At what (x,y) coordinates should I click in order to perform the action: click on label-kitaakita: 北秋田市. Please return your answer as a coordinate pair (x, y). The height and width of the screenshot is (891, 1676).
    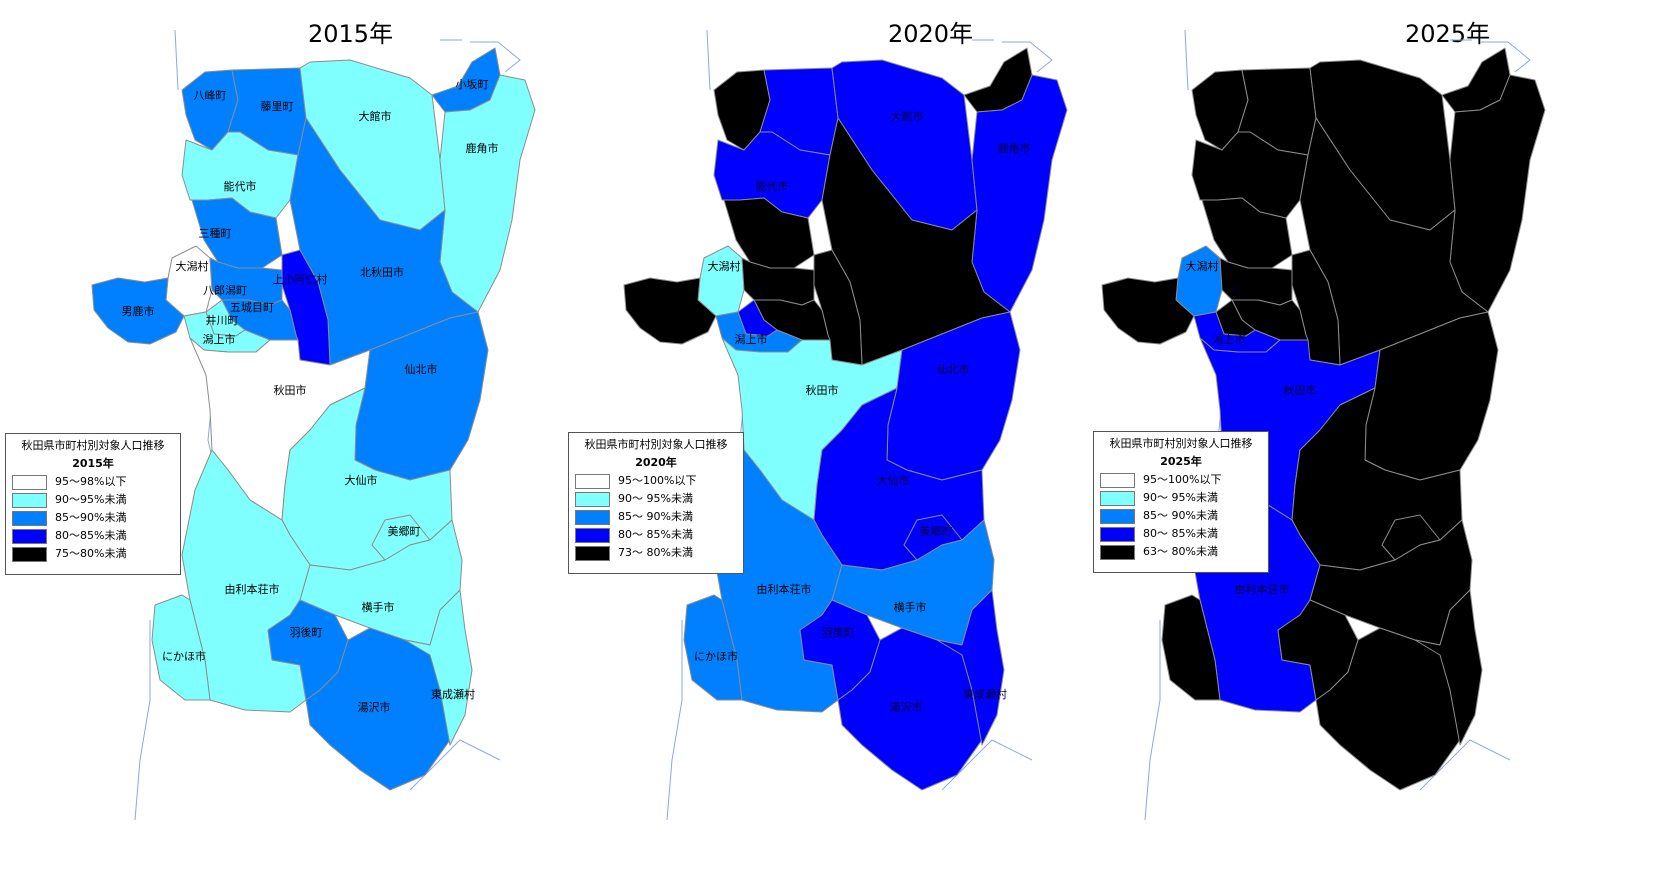
    Looking at the image, I should click on (382, 272).